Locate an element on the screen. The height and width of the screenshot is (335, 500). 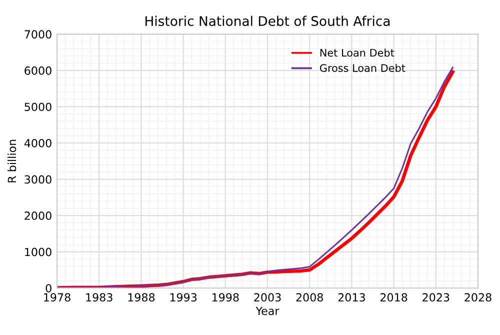
y-tick-label: 7000 is located at coordinates (38, 34).